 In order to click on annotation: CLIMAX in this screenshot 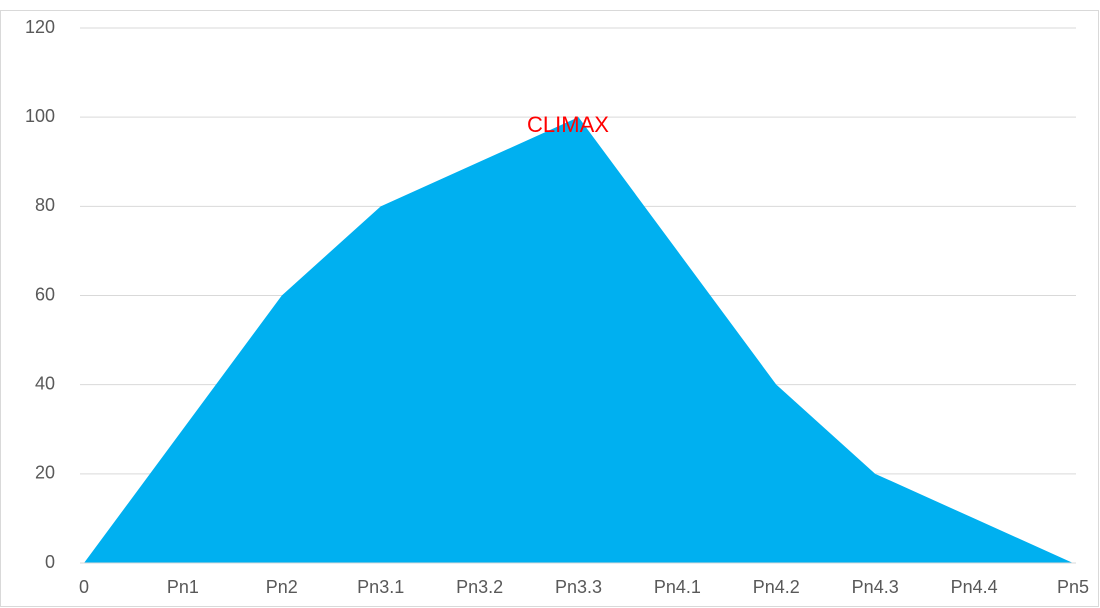, I will do `click(568, 124)`.